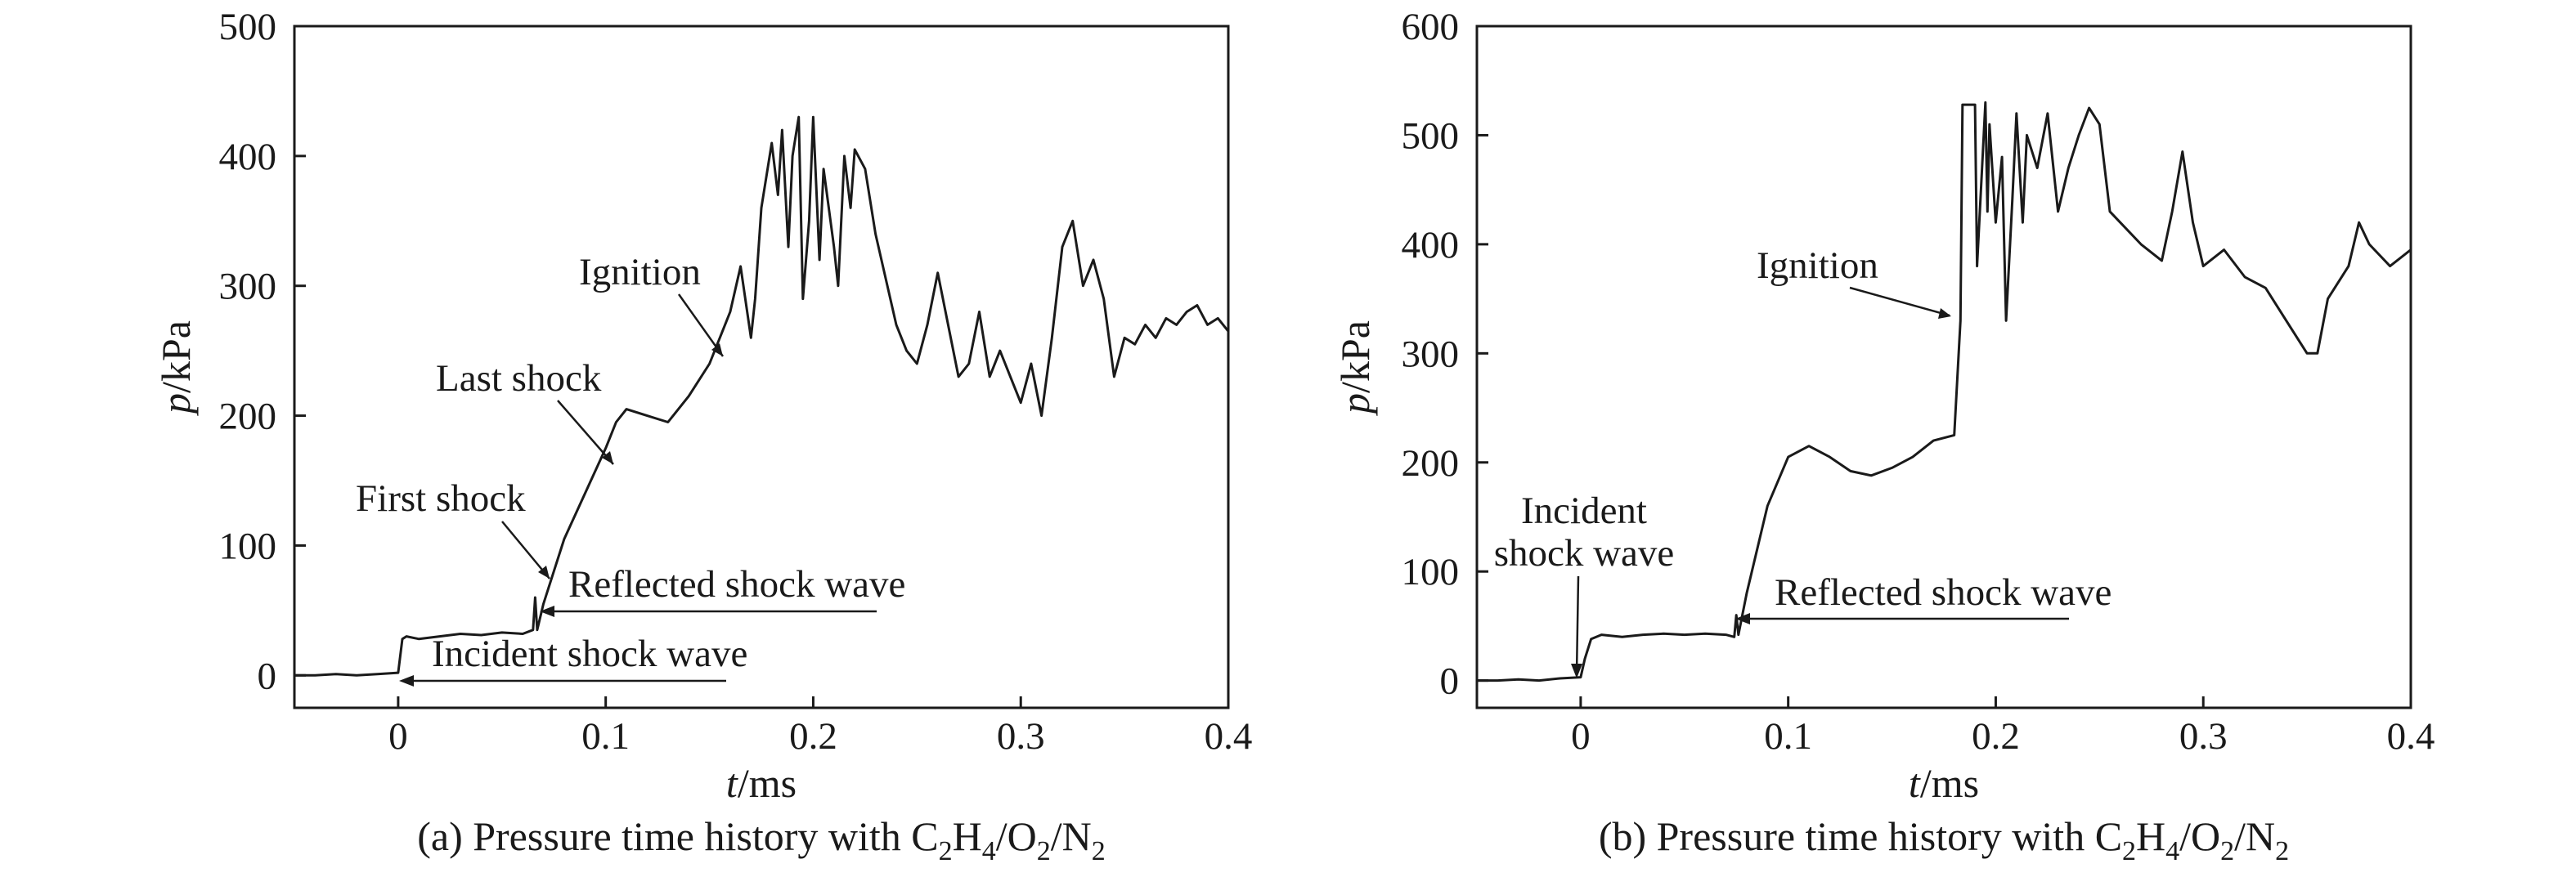  I want to click on annotation-incident-line1: Incident, so click(1584, 511).